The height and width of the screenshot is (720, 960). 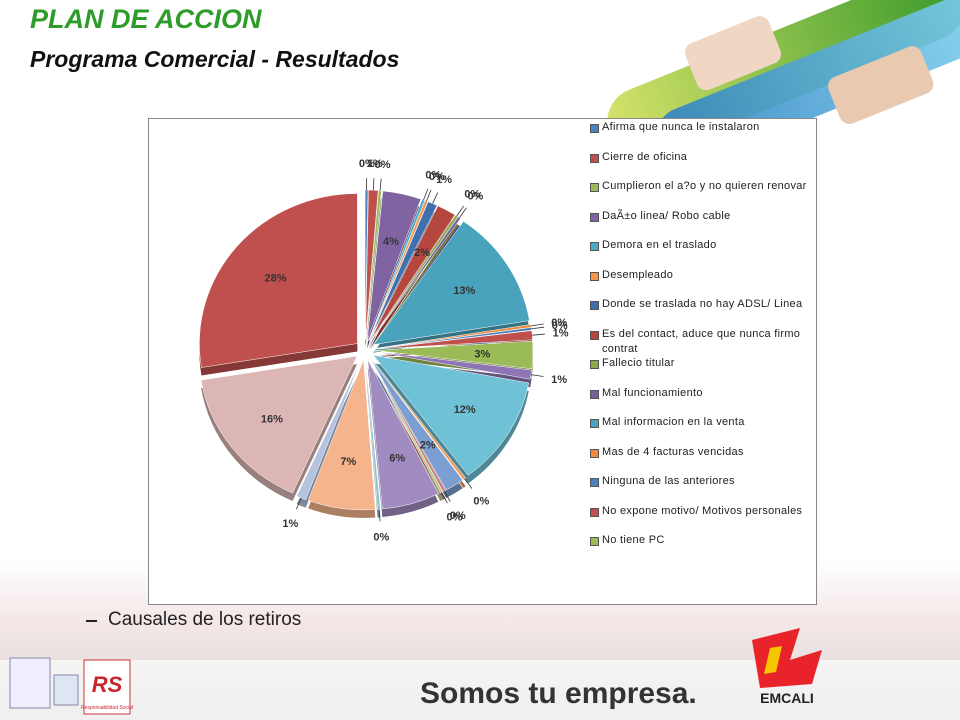 I want to click on title: PLAN DE ACCION, so click(x=146, y=19).